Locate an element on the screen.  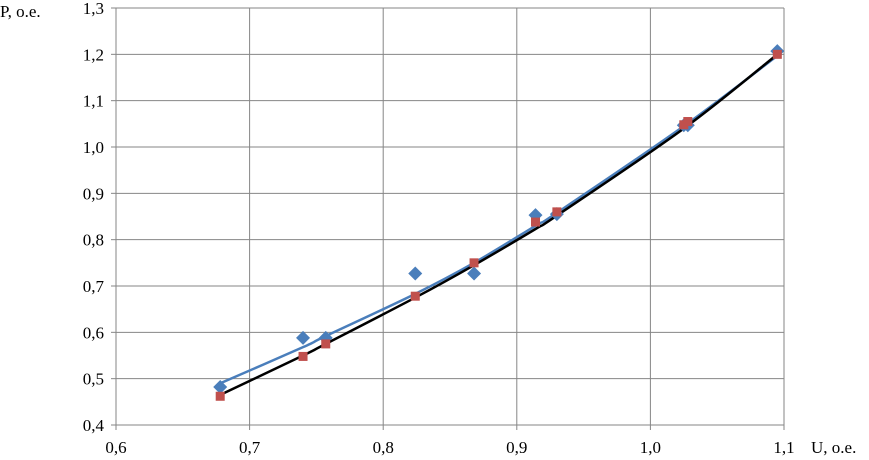
y-tick-label: 1,1 is located at coordinates (93, 101).